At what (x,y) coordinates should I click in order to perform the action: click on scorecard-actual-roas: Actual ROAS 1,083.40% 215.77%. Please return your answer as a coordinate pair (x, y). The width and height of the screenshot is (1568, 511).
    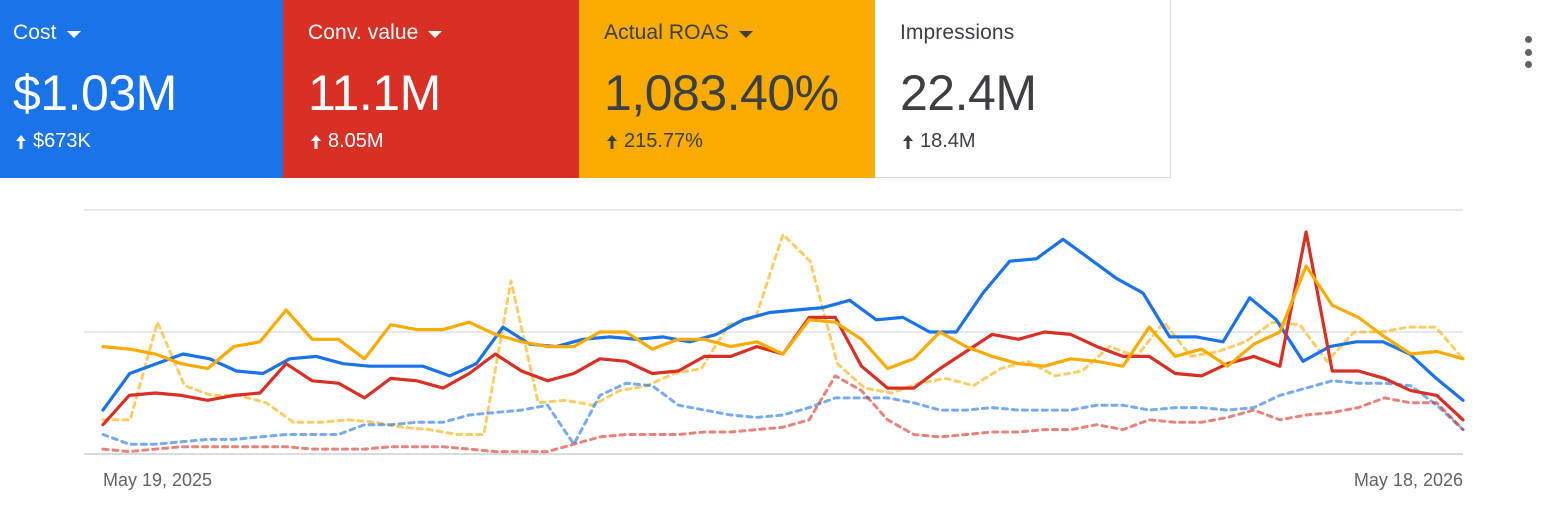
    Looking at the image, I should click on (727, 89).